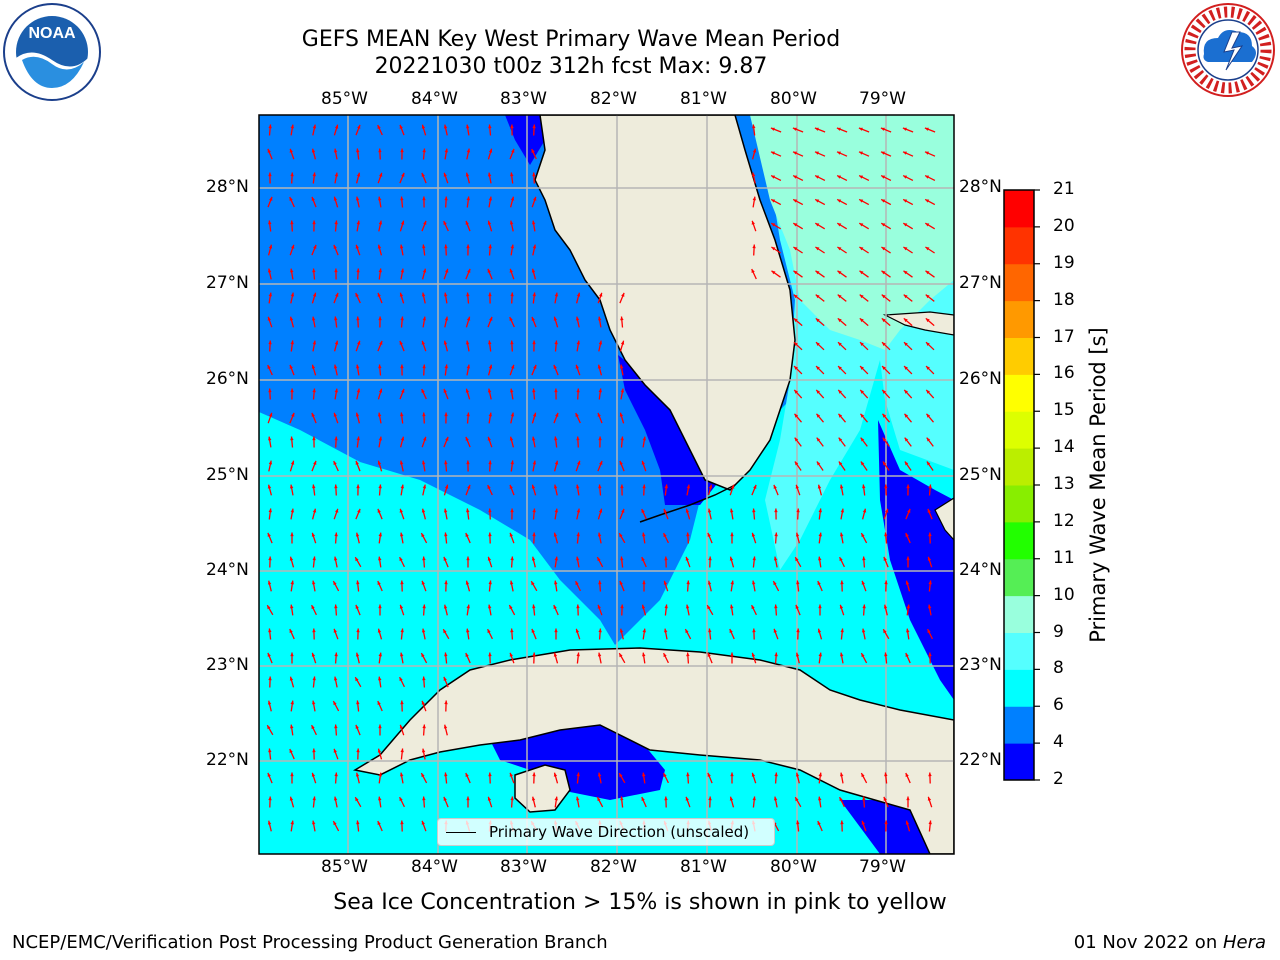 The height and width of the screenshot is (960, 1280). Describe the element at coordinates (980, 760) in the screenshot. I see `lat-label-right-22n: 22°N` at that location.